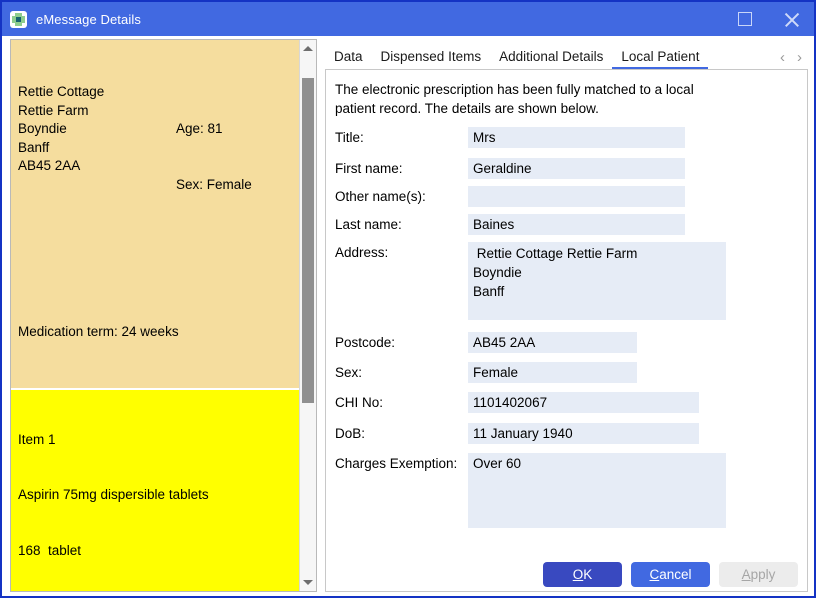  I want to click on field-last-name: Last name: Baines, so click(568, 224).